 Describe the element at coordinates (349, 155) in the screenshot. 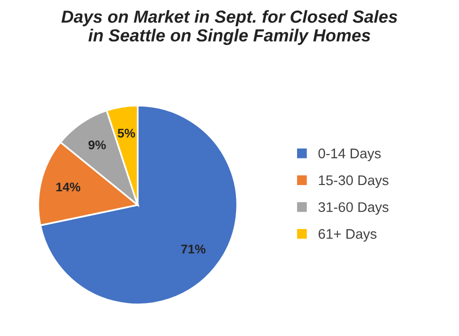

I see `legend-label: 0-14 Days` at that location.